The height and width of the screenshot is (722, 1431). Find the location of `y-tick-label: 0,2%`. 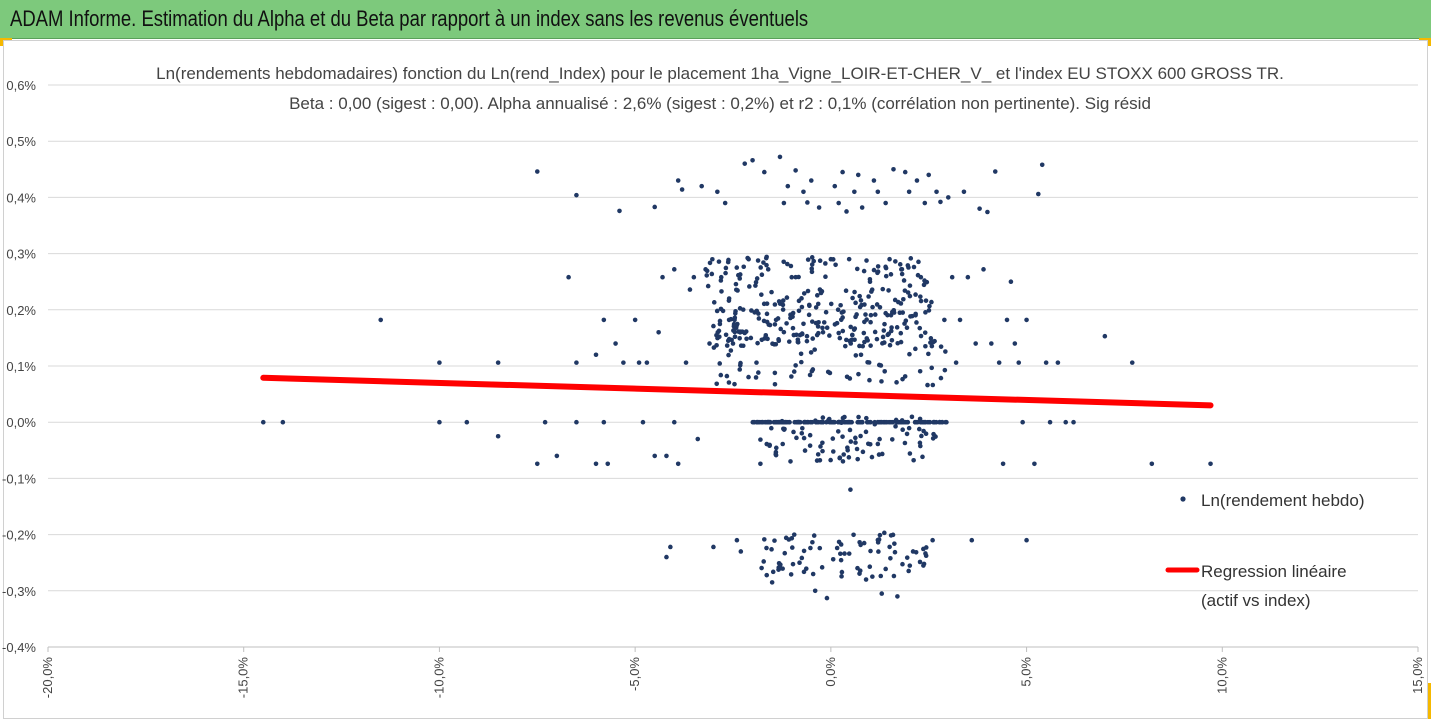

y-tick-label: 0,2% is located at coordinates (21, 310).